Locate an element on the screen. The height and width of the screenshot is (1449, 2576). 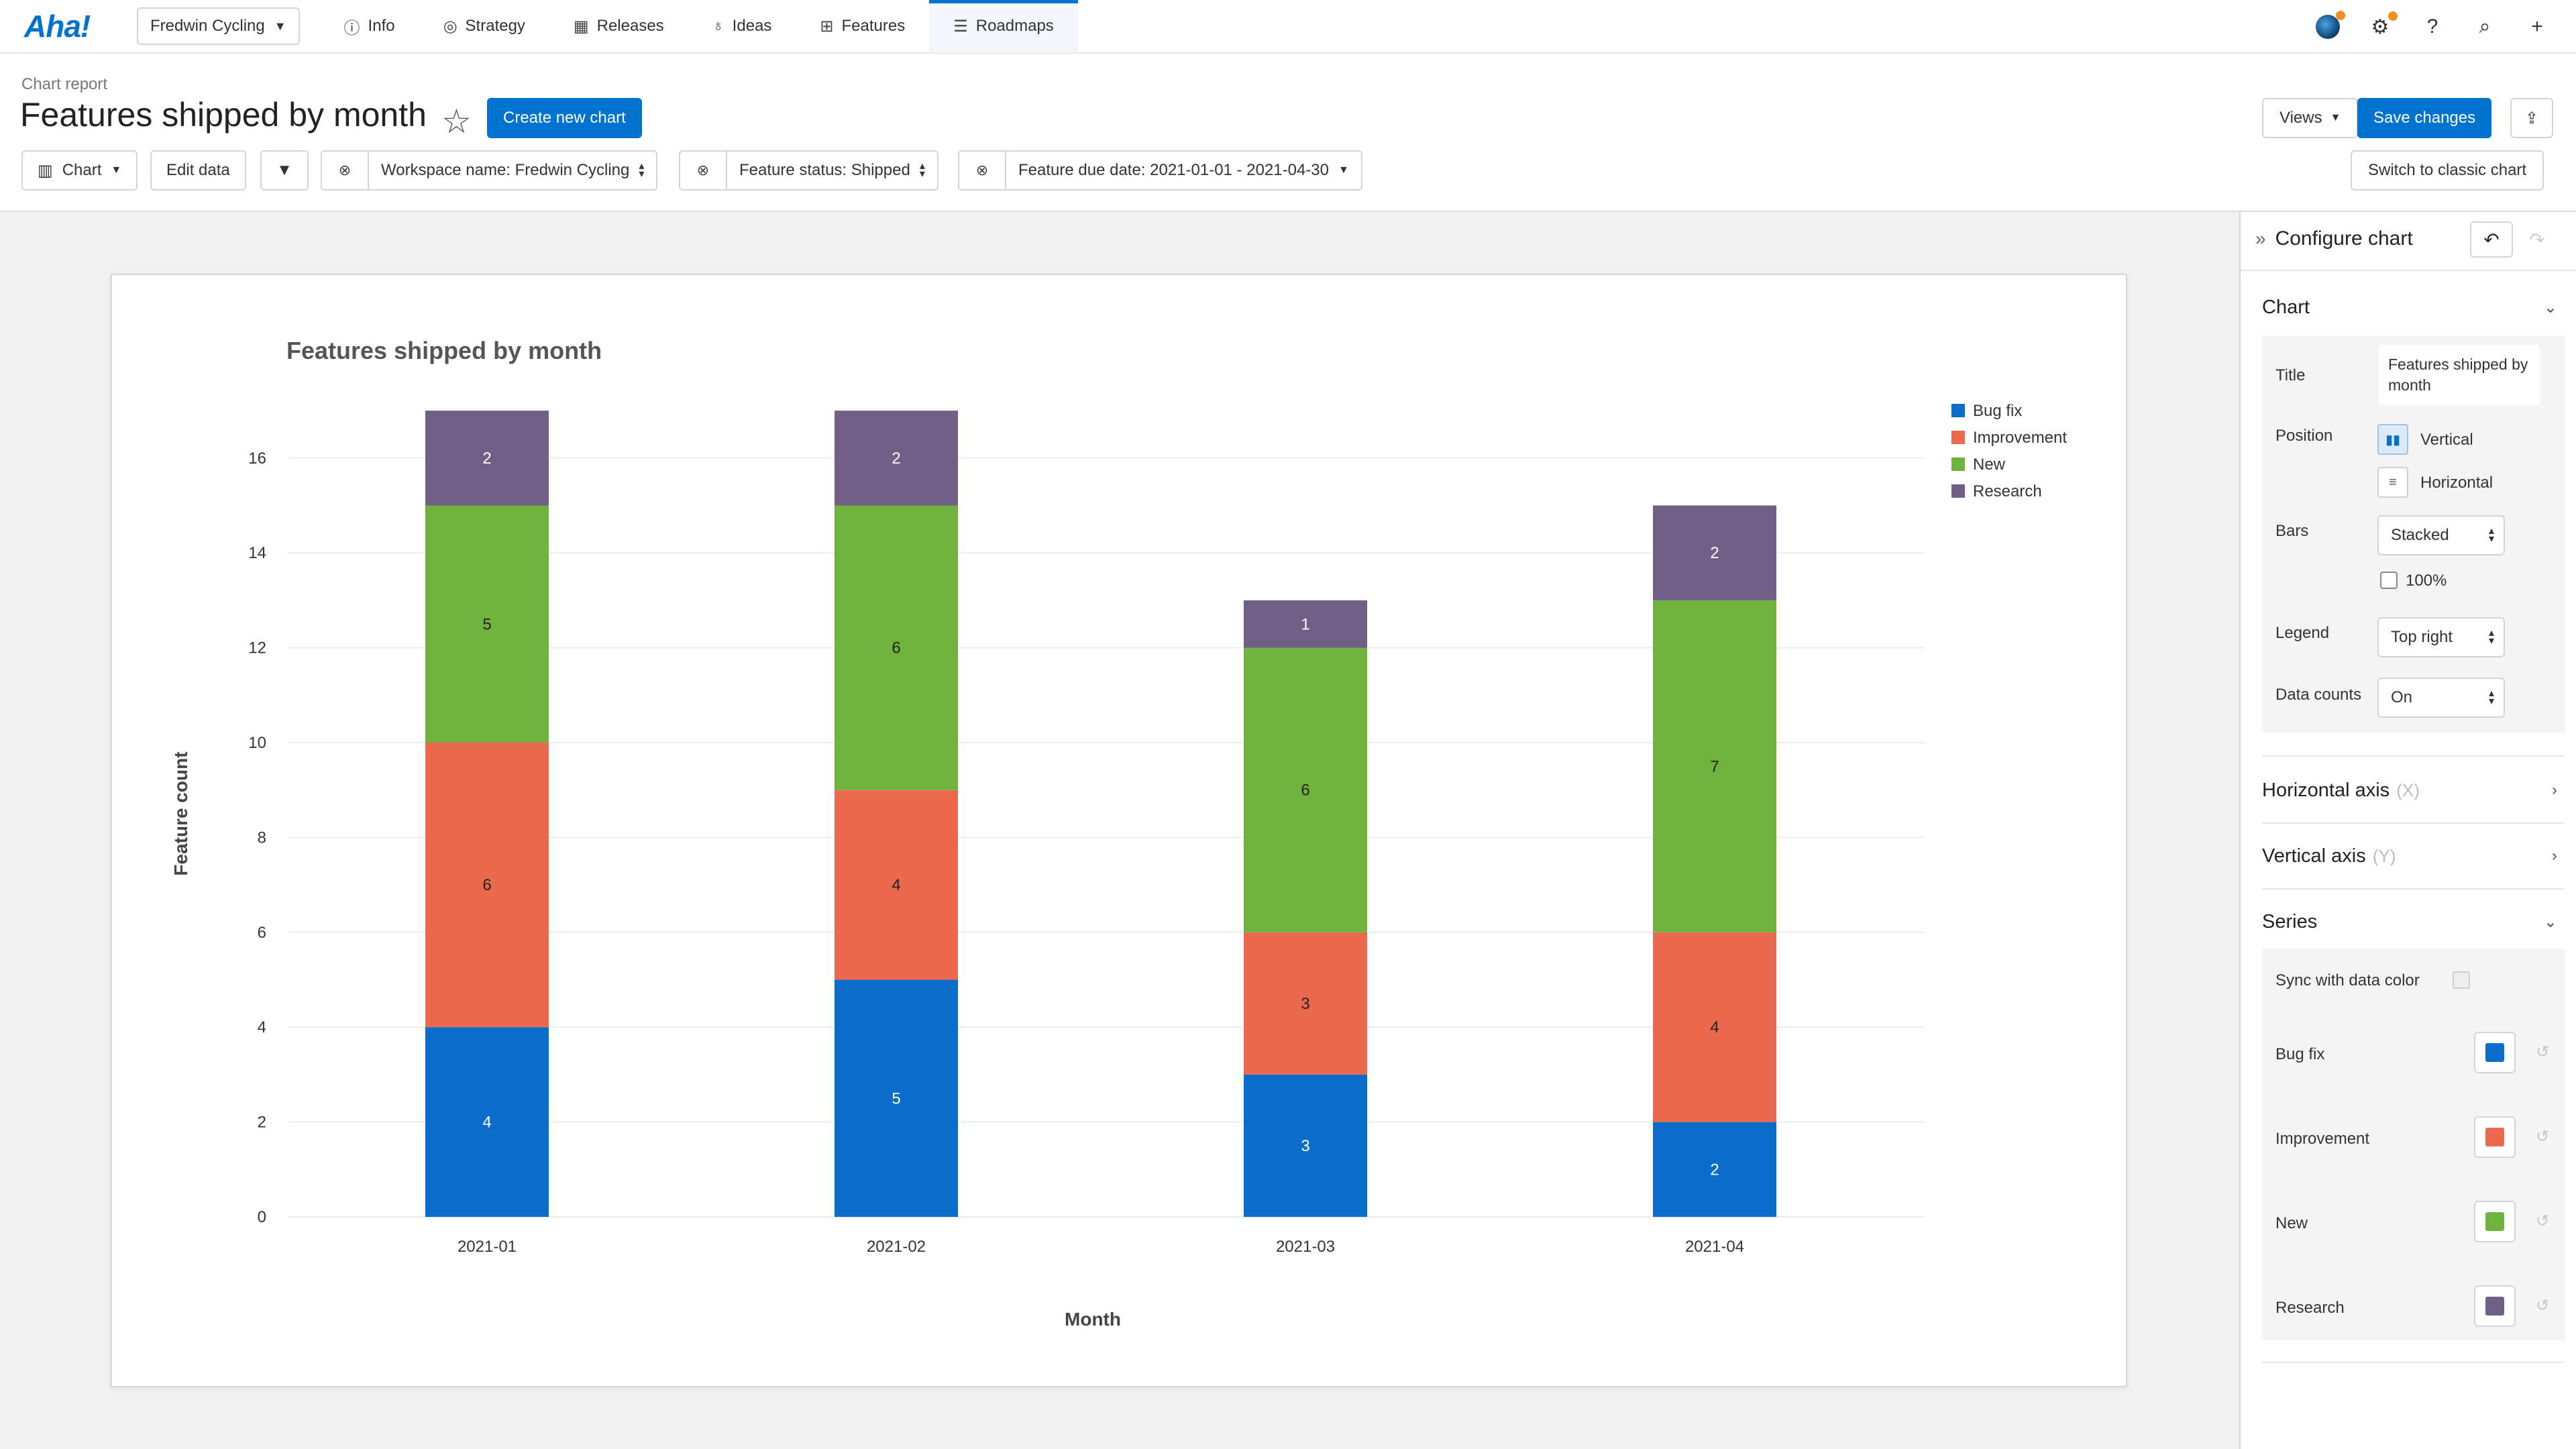
data-label: 3 is located at coordinates (1305, 1004).